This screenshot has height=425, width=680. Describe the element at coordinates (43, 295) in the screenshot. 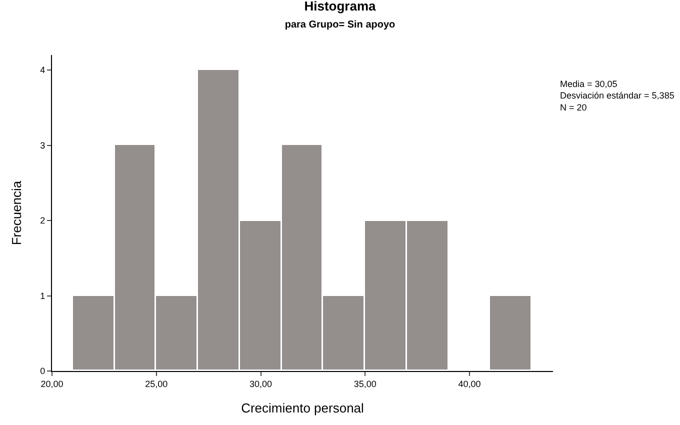

I see `y-tick-label: 1` at that location.